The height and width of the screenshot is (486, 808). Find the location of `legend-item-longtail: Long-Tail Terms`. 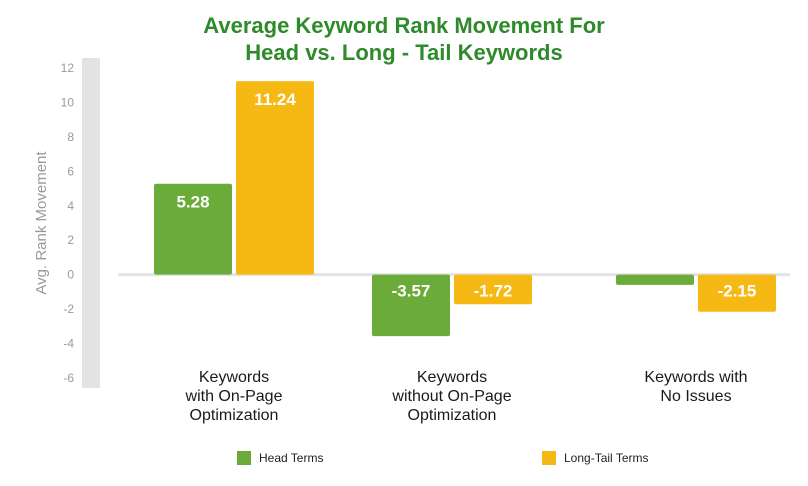

legend-item-longtail: Long-Tail Terms is located at coordinates (595, 458).